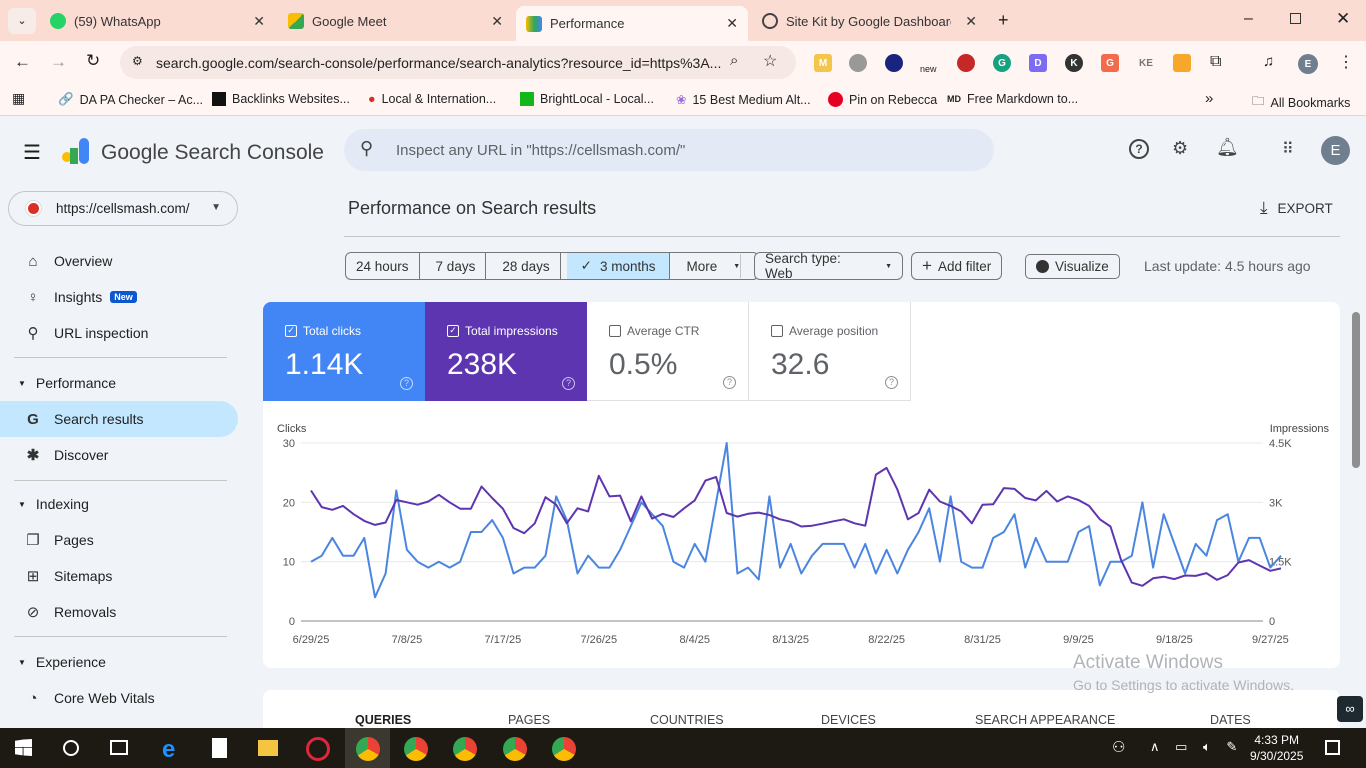  What do you see at coordinates (119, 540) in the screenshot?
I see `sidebar-item-pages: ❐ Pages` at bounding box center [119, 540].